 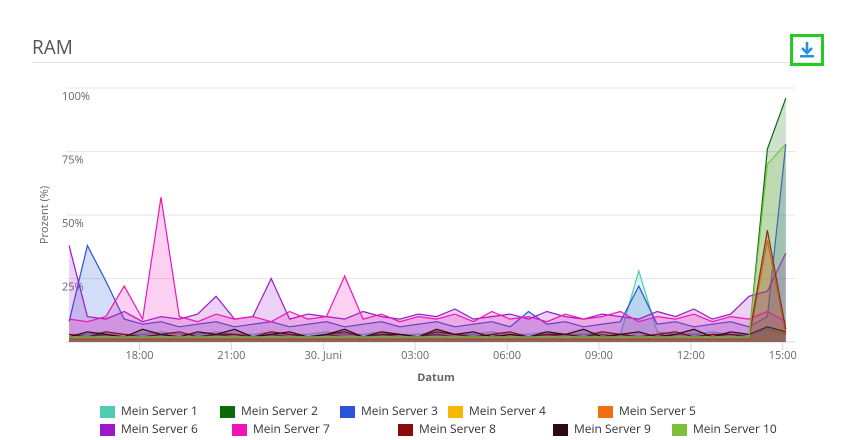 I want to click on x-tick-label: 15:00, so click(x=783, y=355).